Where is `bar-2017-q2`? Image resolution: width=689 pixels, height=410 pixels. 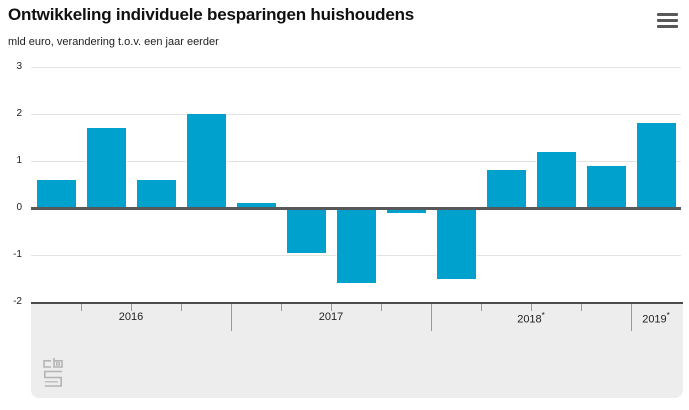 bar-2017-q2 is located at coordinates (306, 230).